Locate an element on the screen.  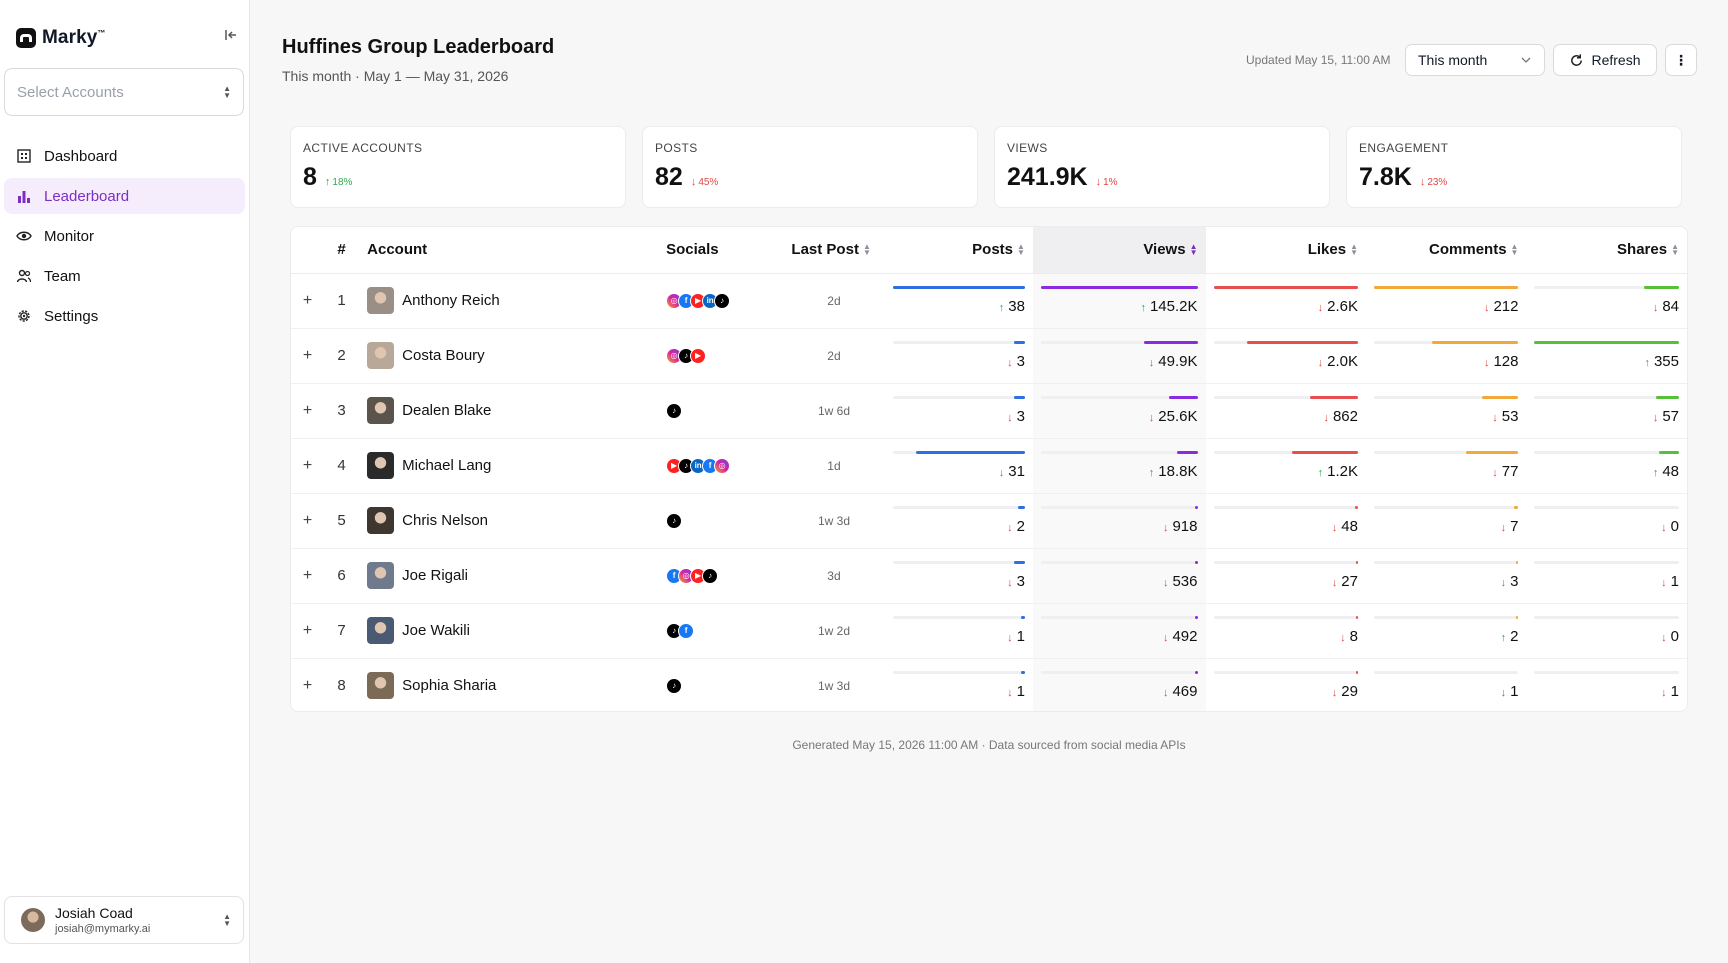
select-accounts-placeholder: Select Accounts is located at coordinates (70, 92).